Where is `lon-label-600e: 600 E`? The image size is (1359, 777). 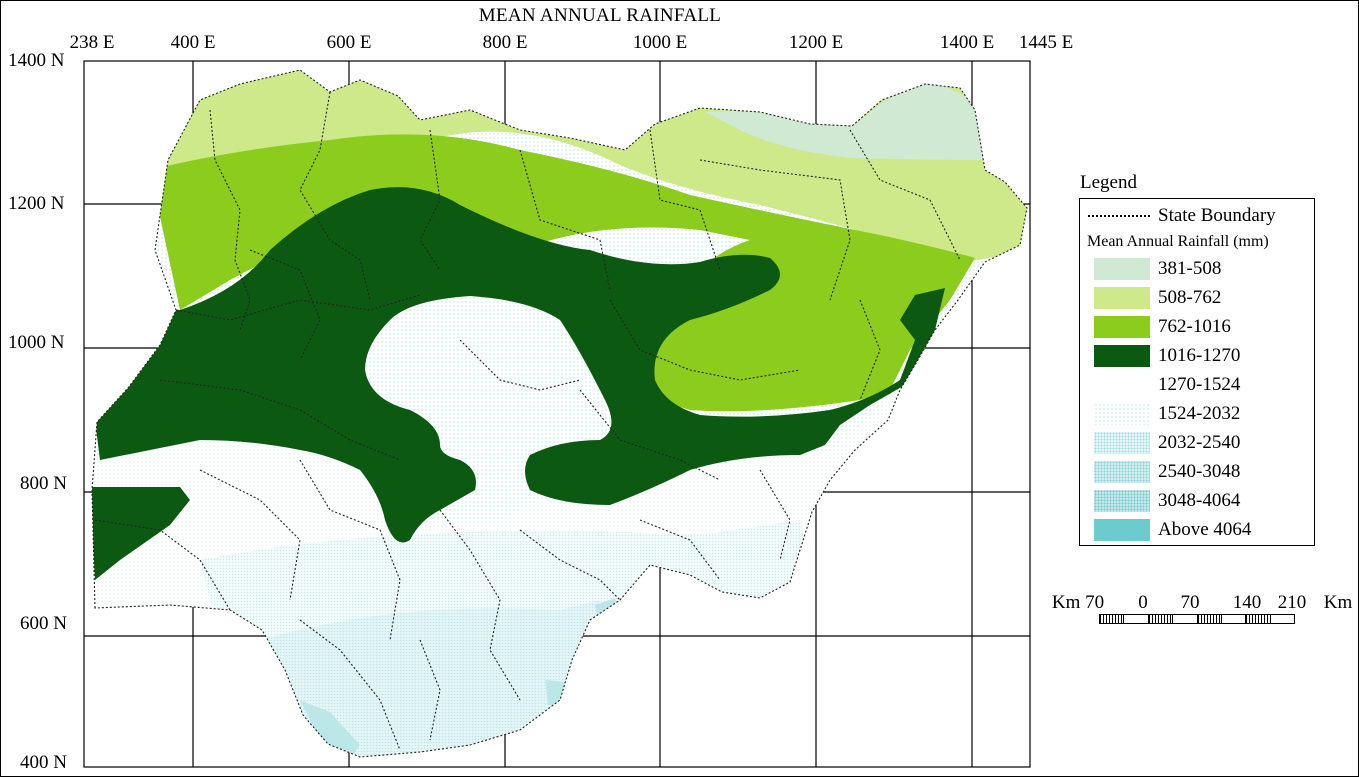
lon-label-600e: 600 E is located at coordinates (349, 42).